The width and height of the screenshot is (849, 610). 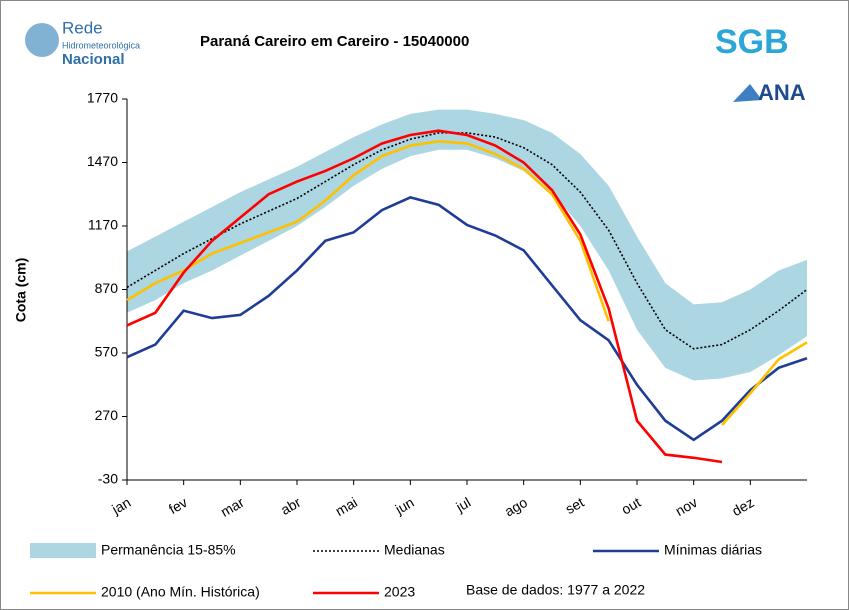 What do you see at coordinates (21, 290) in the screenshot?
I see `y-axis-label: Cota (cm)` at bounding box center [21, 290].